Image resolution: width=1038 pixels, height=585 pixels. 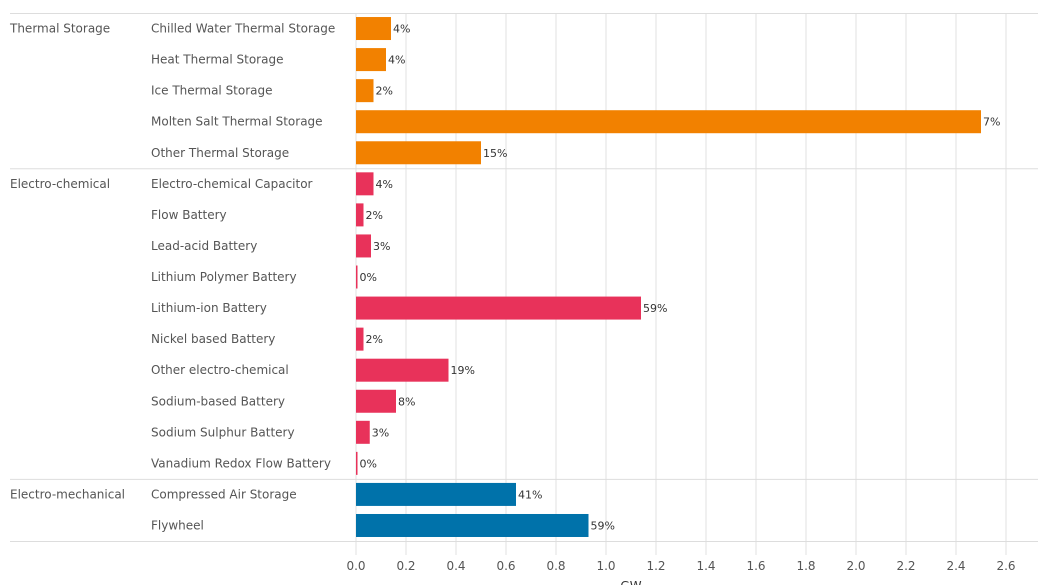 I want to click on group-label: Thermal Storage, so click(x=59, y=29).